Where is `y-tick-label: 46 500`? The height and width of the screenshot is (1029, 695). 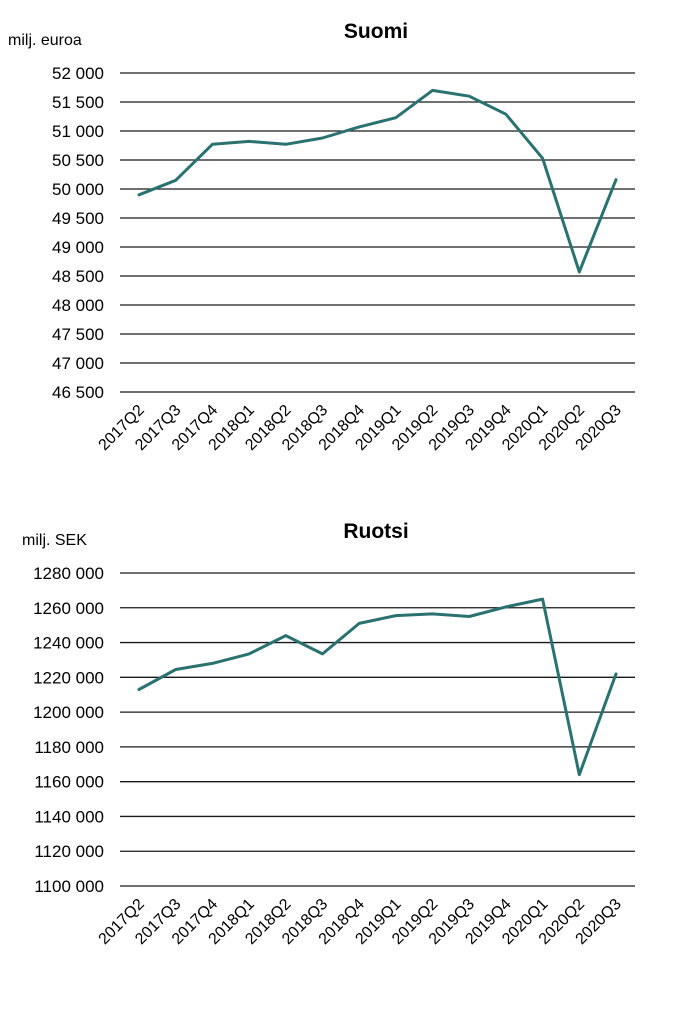
y-tick-label: 46 500 is located at coordinates (78, 392).